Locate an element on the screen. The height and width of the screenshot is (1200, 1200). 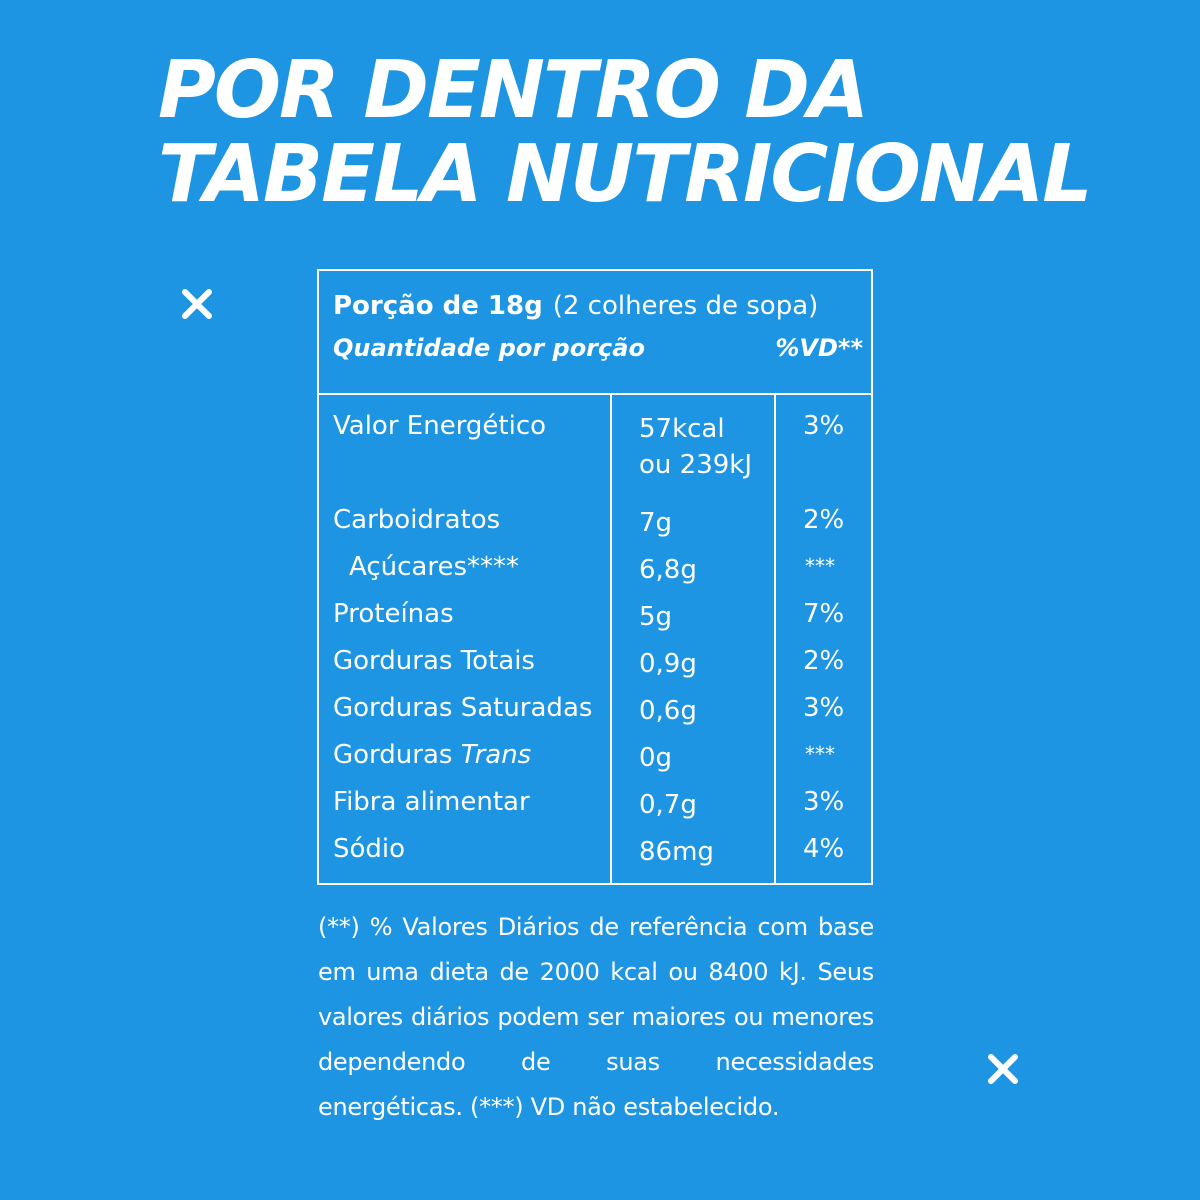
nutrient-name: Carboidratos is located at coordinates (417, 520).